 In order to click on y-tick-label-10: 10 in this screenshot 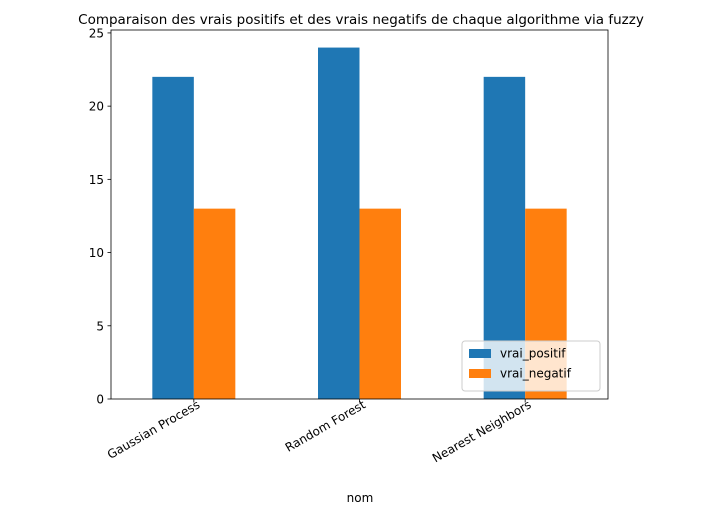, I will do `click(96, 253)`.